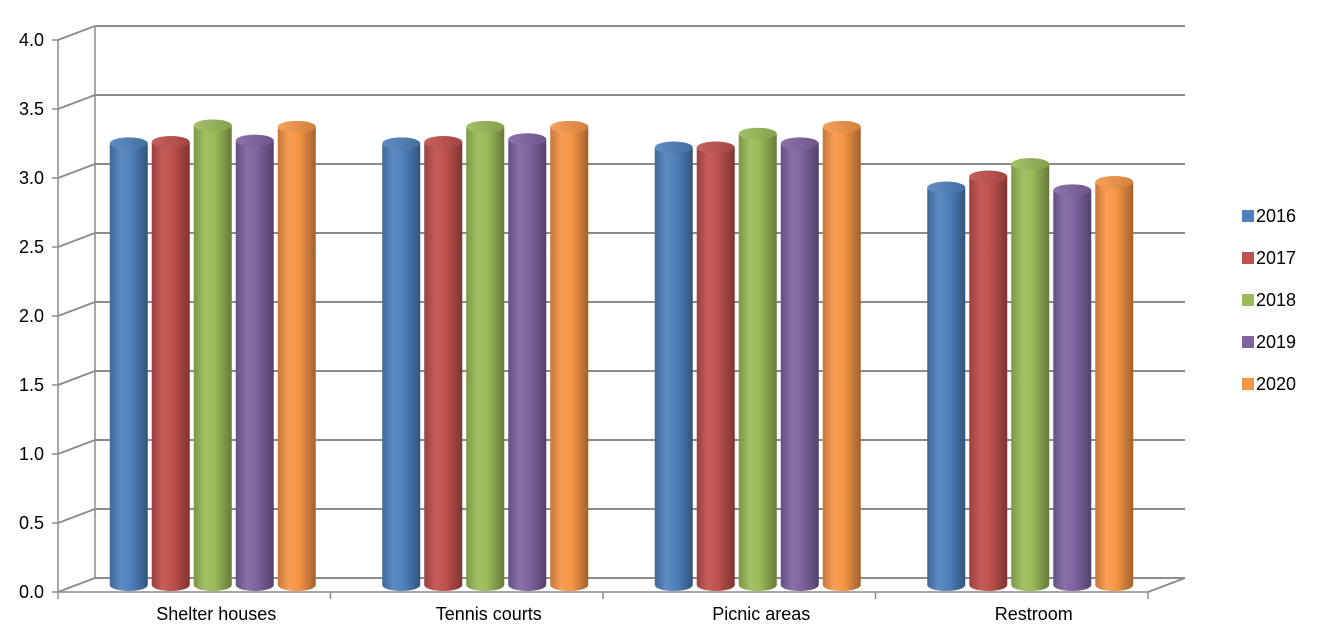 The width and height of the screenshot is (1317, 628). Describe the element at coordinates (1276, 216) in the screenshot. I see `legend-label: 2016` at that location.